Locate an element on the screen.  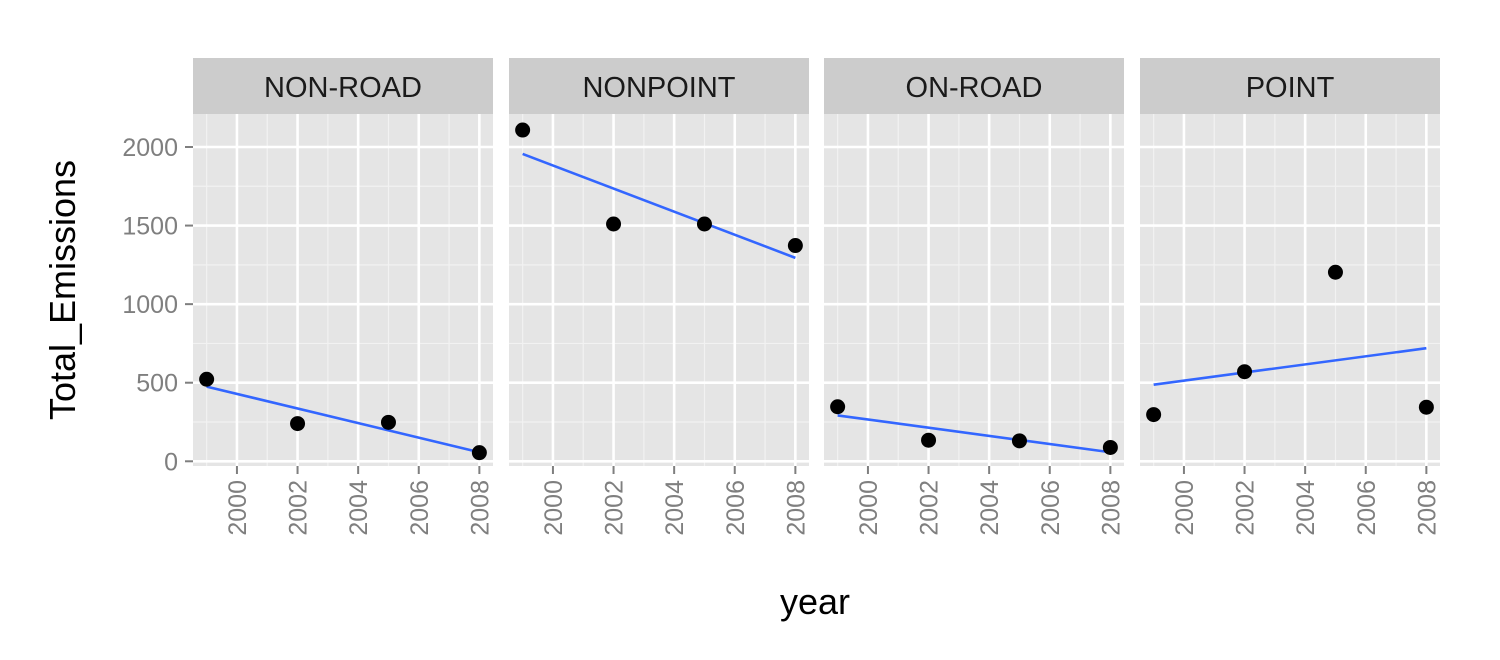
facet-panel-point: POINT 2000 2002 2004 2006 2008 is located at coordinates (1290, 297).